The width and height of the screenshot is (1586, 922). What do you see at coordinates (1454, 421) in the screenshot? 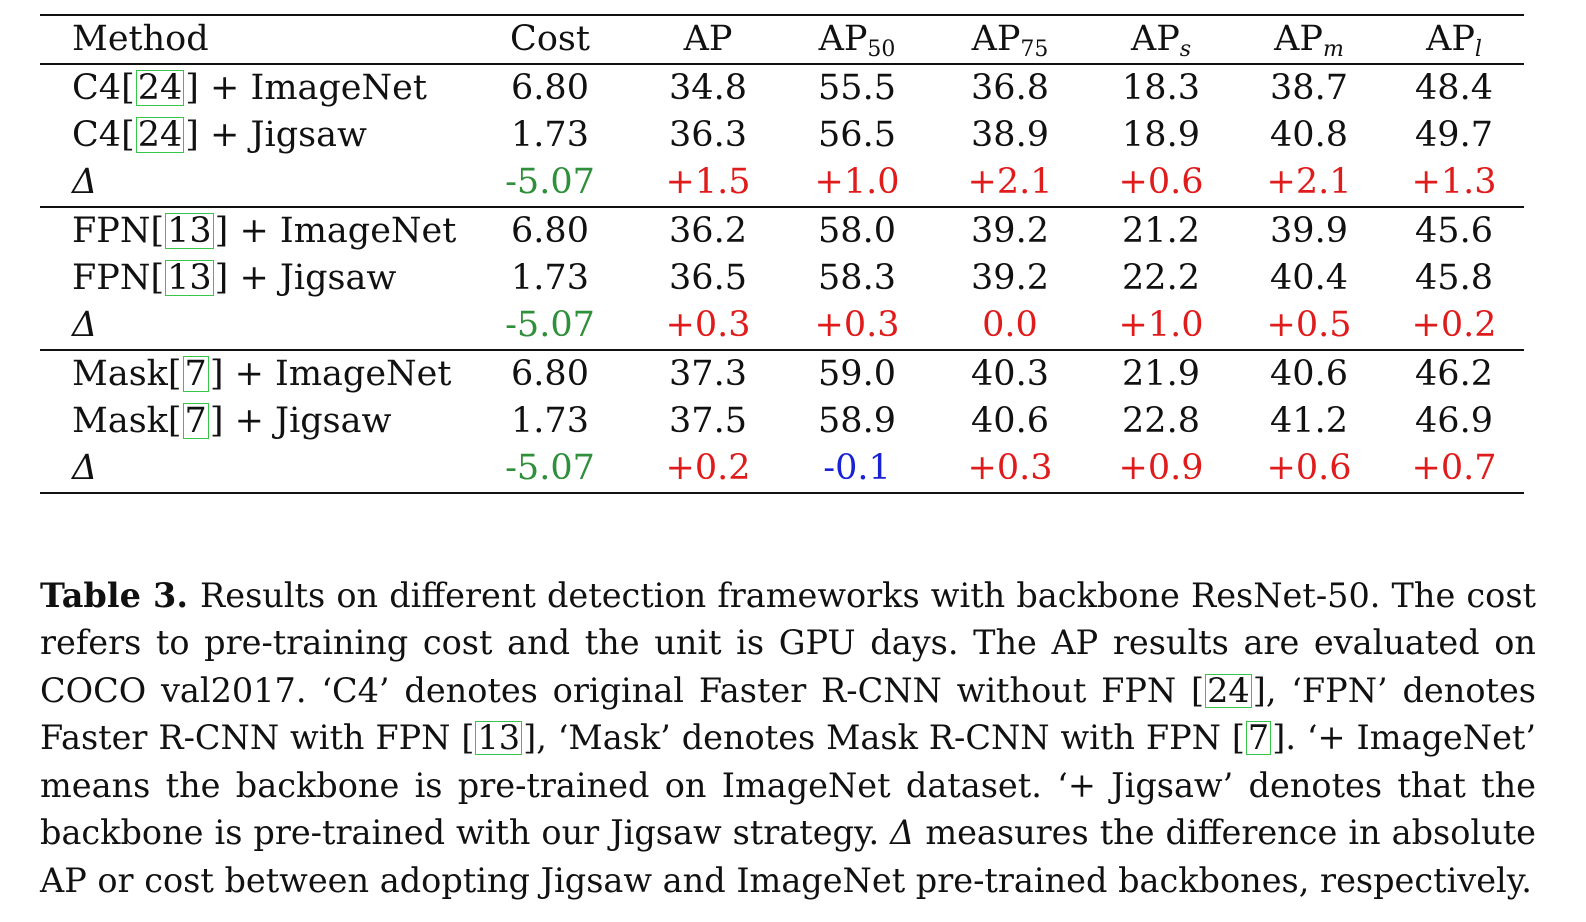
I see `apl-cell: 46.9` at bounding box center [1454, 421].